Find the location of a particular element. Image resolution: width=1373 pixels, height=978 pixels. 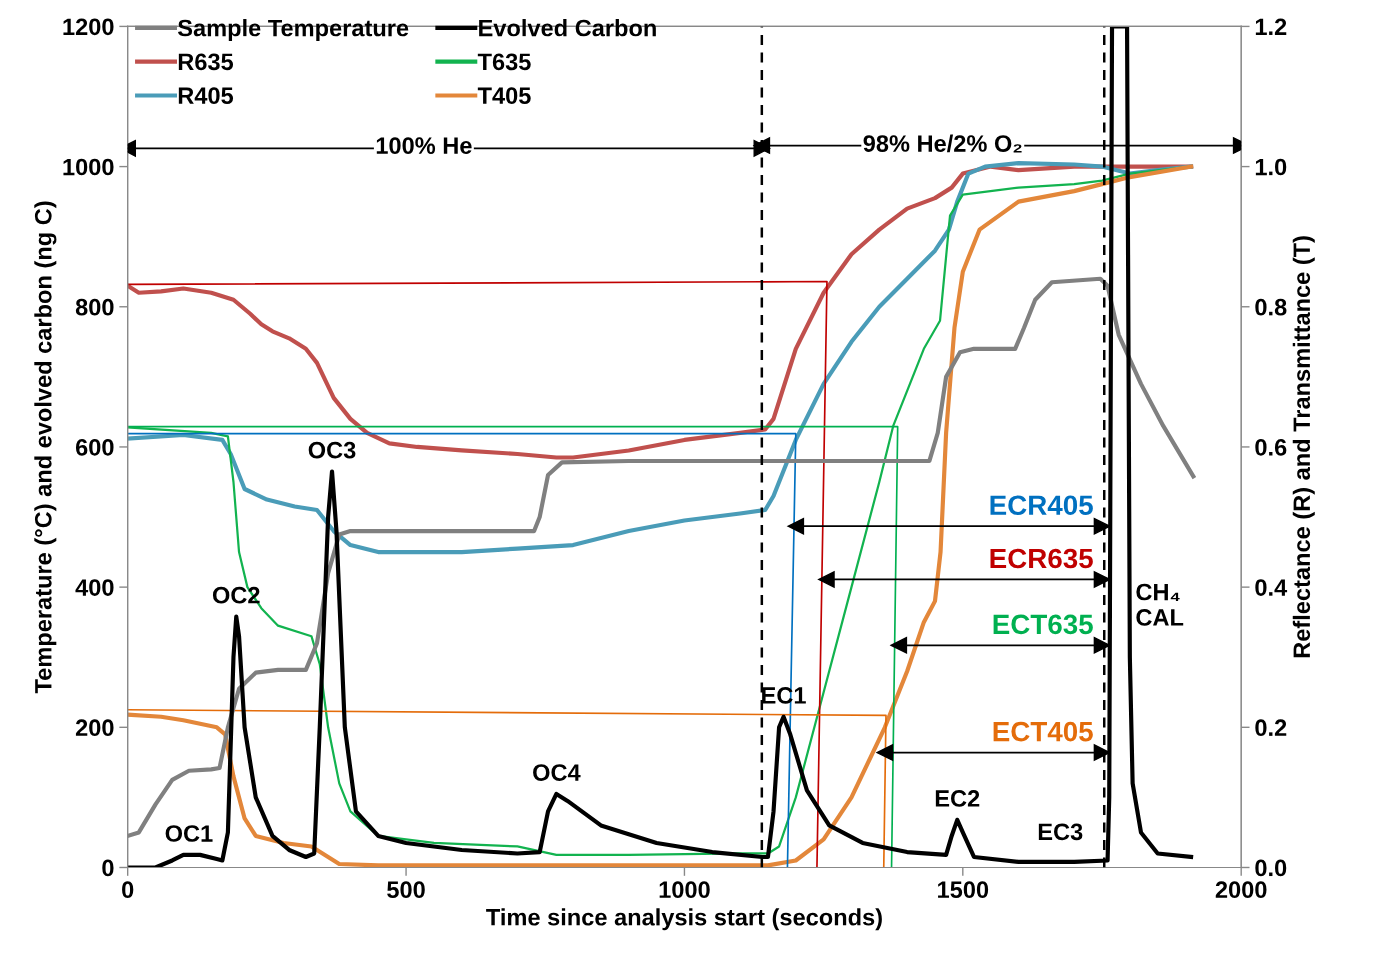

y2-tick-label: 1.2 is located at coordinates (1271, 26).